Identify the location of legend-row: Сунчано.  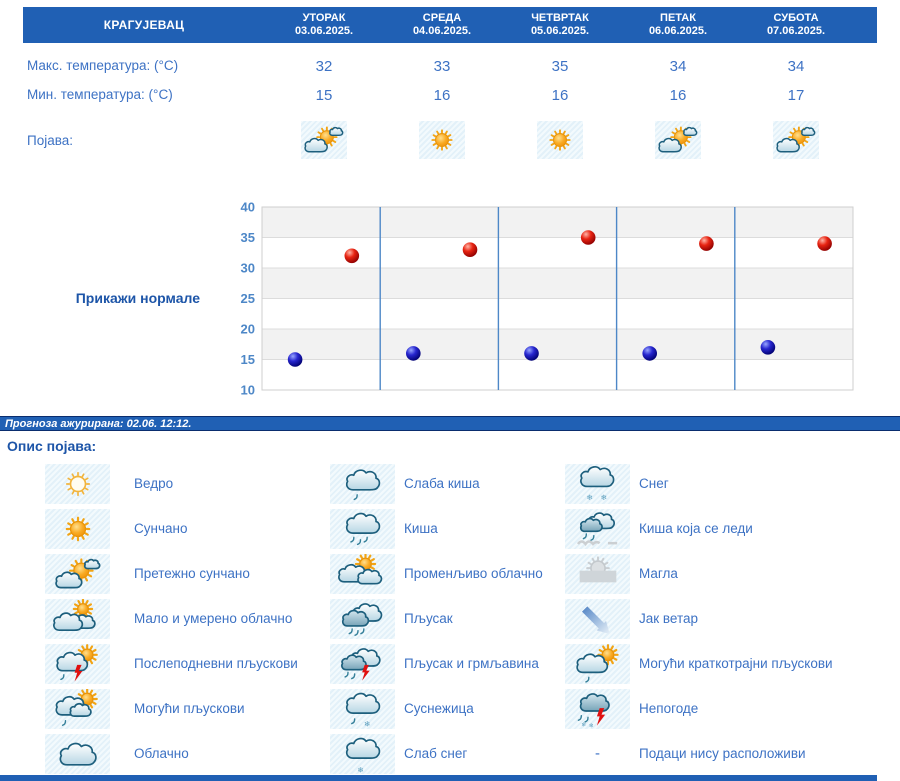
(171, 528).